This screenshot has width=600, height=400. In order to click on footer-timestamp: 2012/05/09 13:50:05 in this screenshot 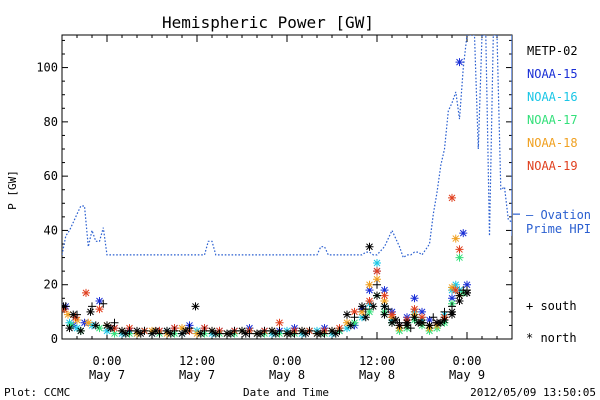, I will do `click(533, 392)`.